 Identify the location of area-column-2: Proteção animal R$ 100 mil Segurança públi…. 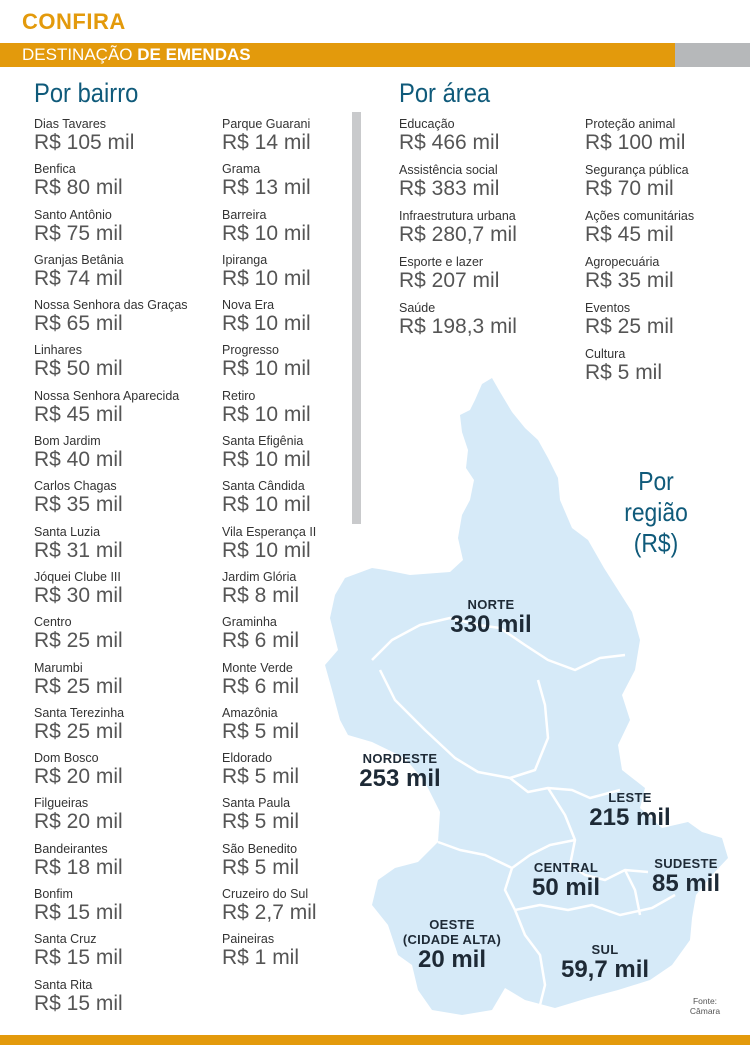
(639, 255).